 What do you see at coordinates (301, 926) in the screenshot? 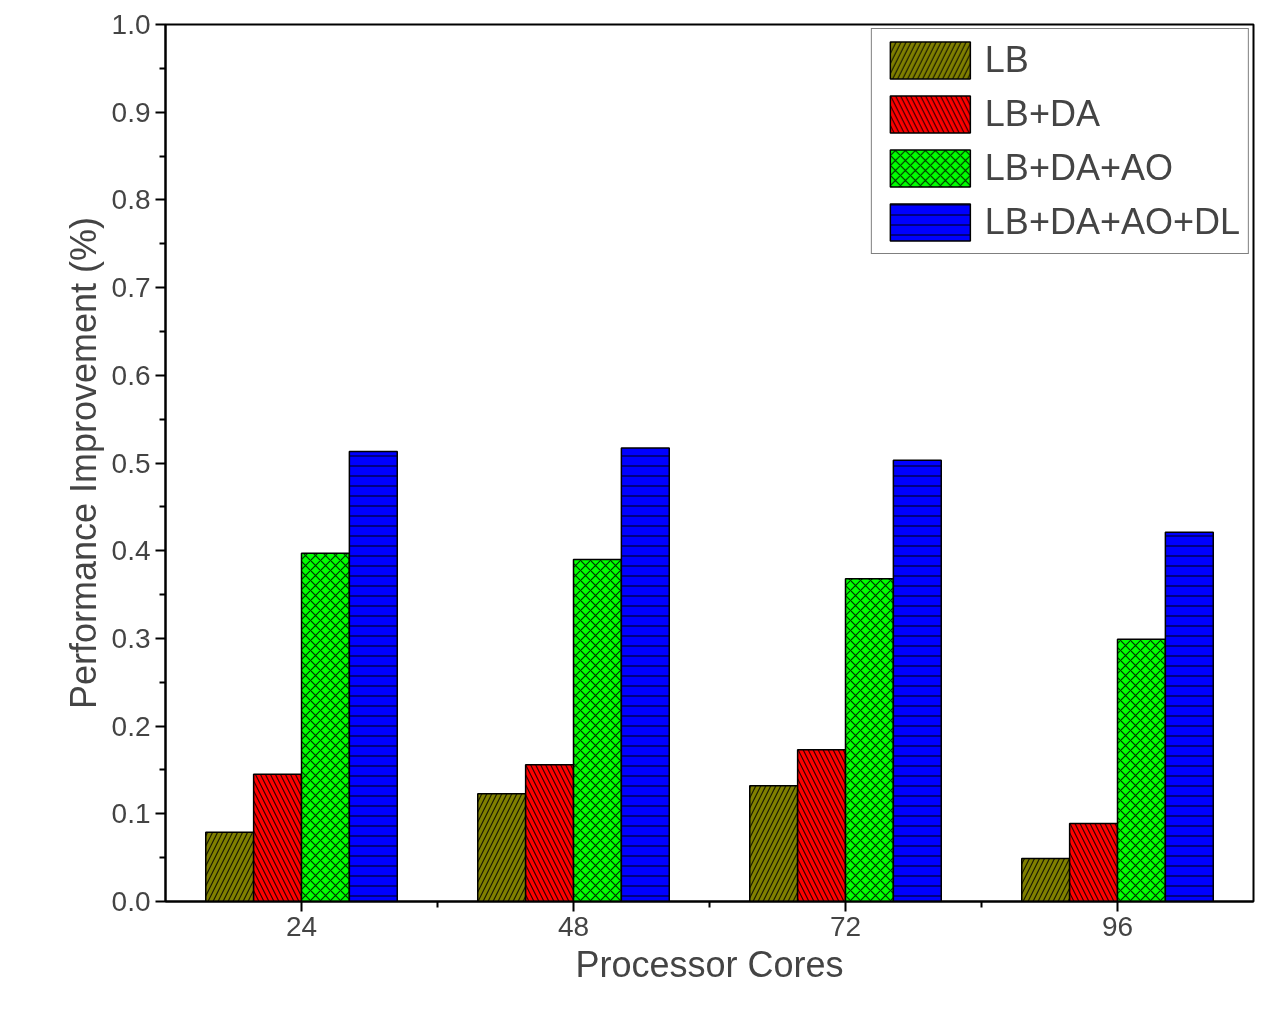
I see `x-tick-label: 24` at bounding box center [301, 926].